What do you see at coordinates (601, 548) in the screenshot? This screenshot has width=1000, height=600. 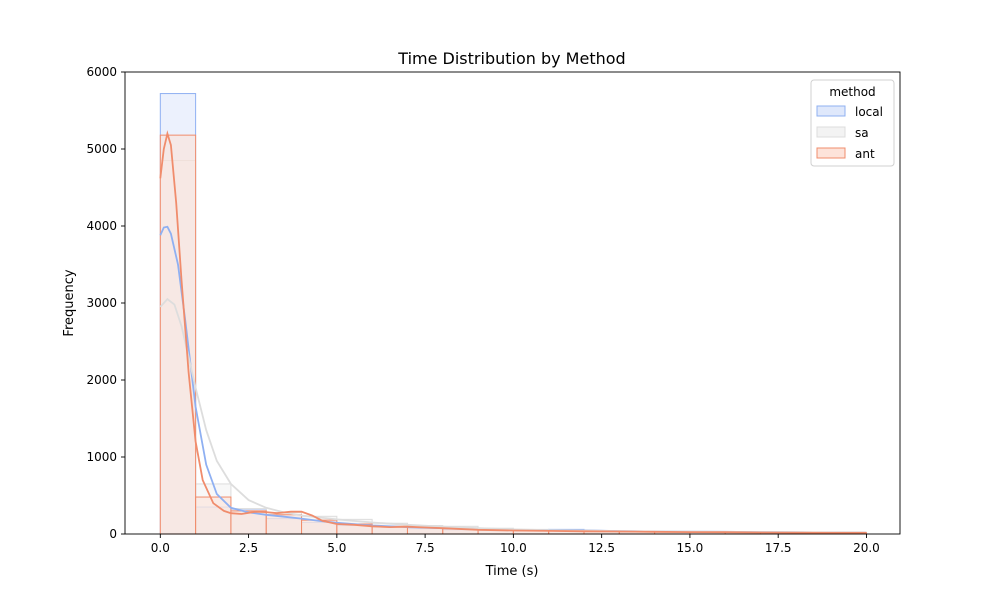 I see `x-tick-label: 12.5` at bounding box center [601, 548].